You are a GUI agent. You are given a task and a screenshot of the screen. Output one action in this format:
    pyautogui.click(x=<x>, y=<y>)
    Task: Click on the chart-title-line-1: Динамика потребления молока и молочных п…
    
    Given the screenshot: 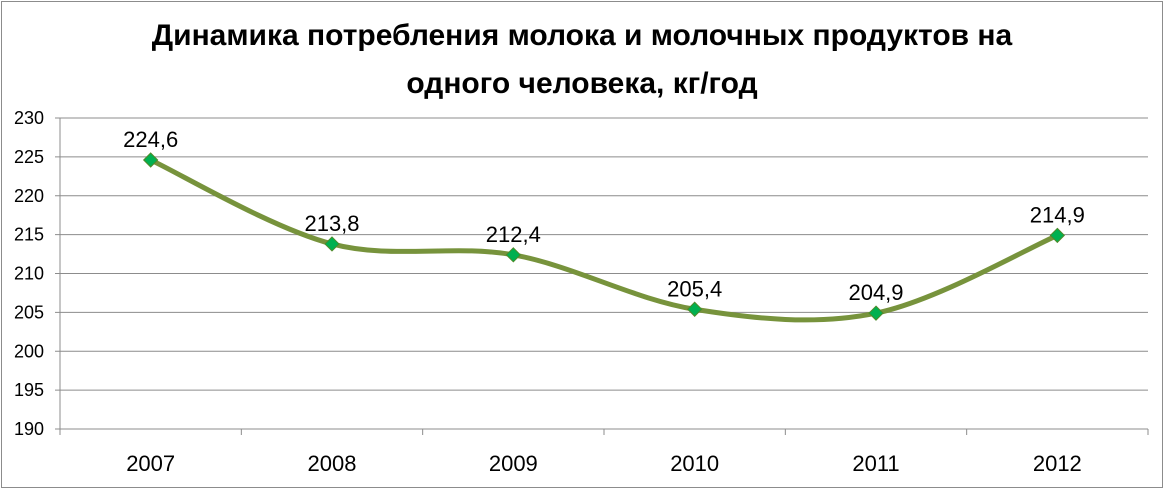 What is the action you would take?
    pyautogui.click(x=582, y=35)
    